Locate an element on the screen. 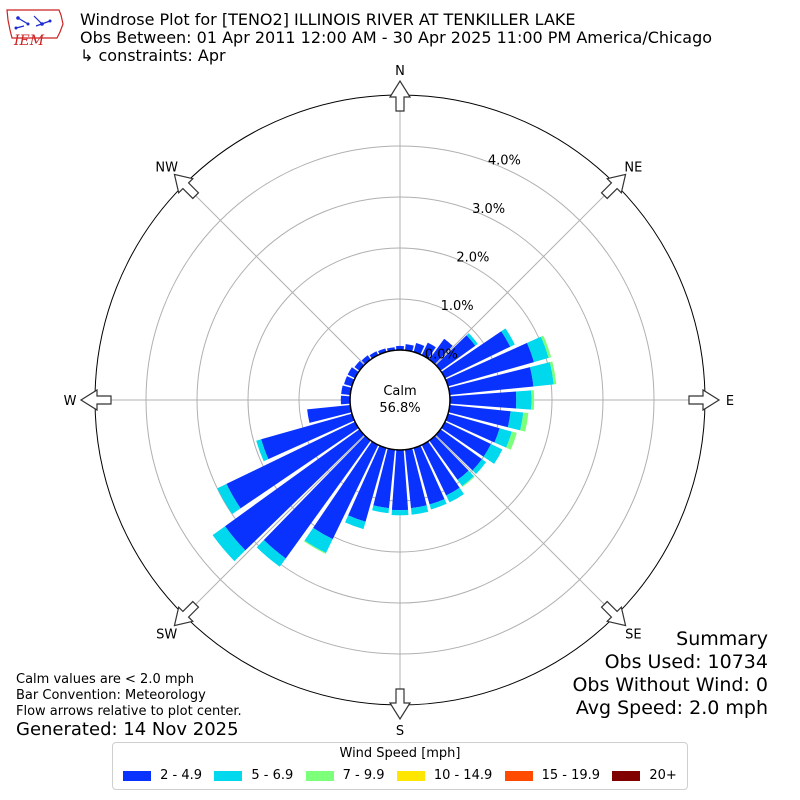 The image size is (800, 800). radial-tick-label: 2.0% is located at coordinates (472, 257).